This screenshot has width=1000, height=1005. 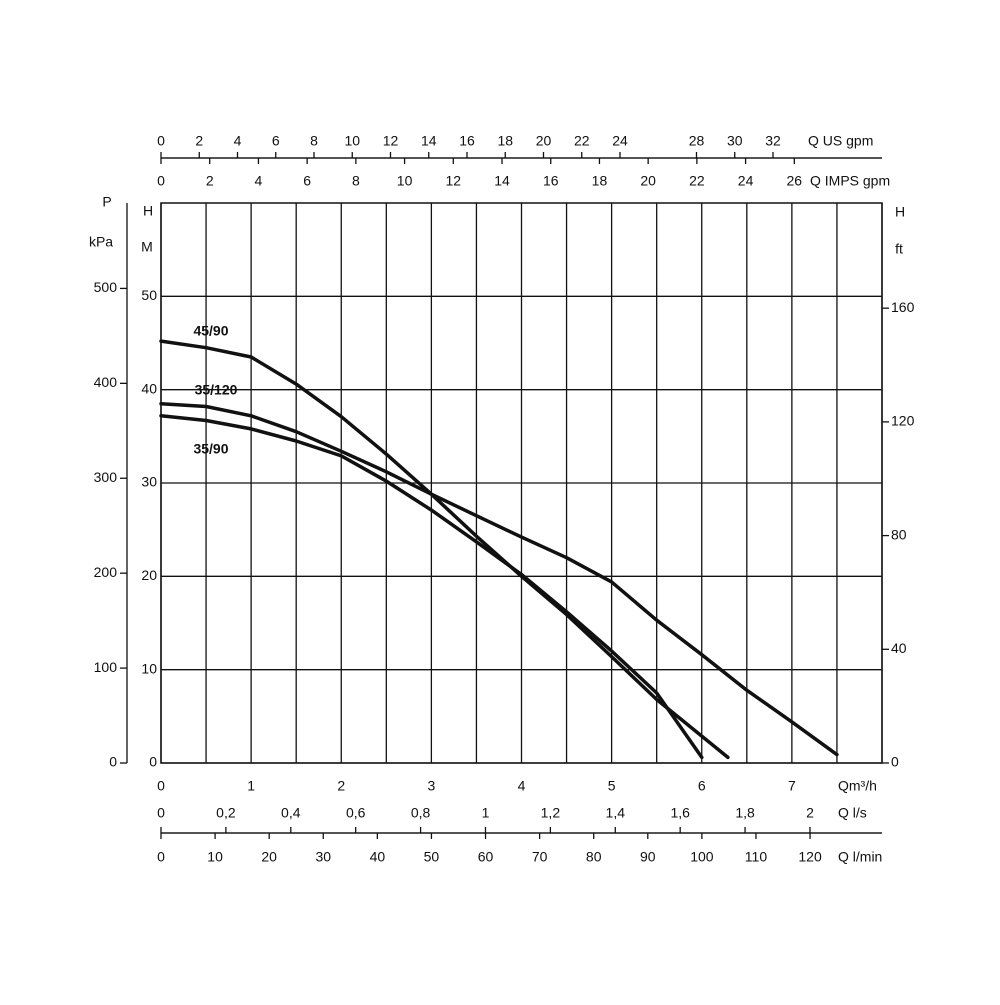 What do you see at coordinates (756, 857) in the screenshot?
I see `tick-label: 110` at bounding box center [756, 857].